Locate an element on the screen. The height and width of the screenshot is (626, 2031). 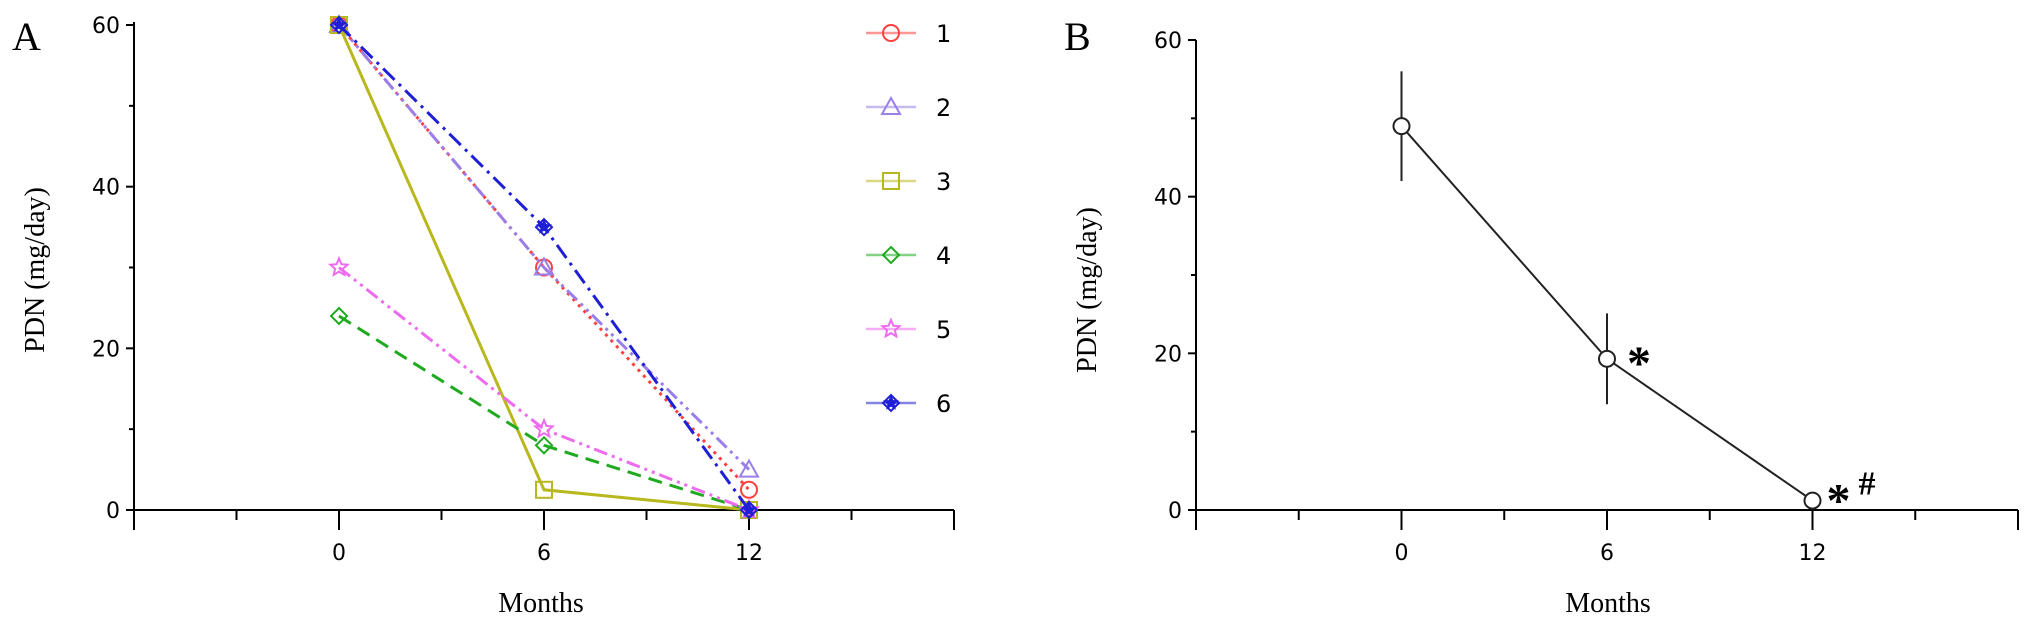
legend-label: 3 is located at coordinates (943, 182).